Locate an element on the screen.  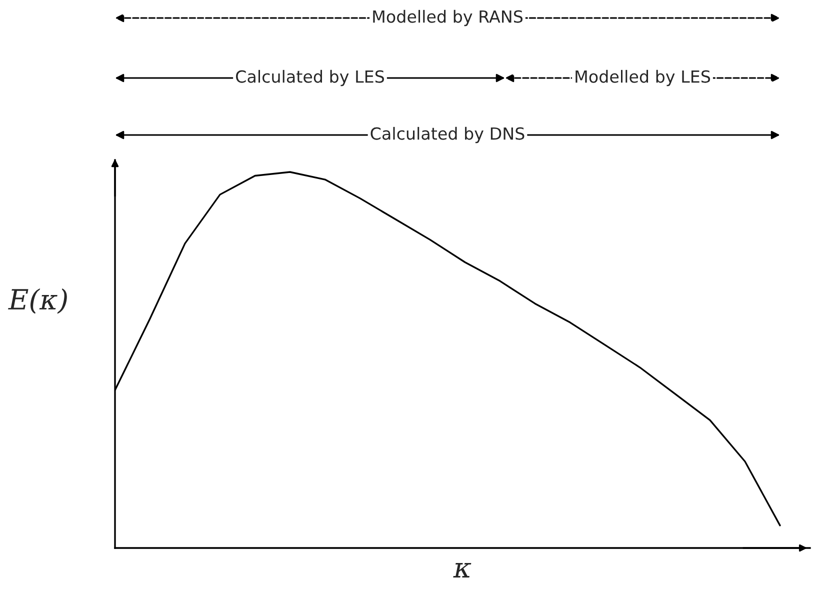
text: Modelled by LES is located at coordinates (643, 78).